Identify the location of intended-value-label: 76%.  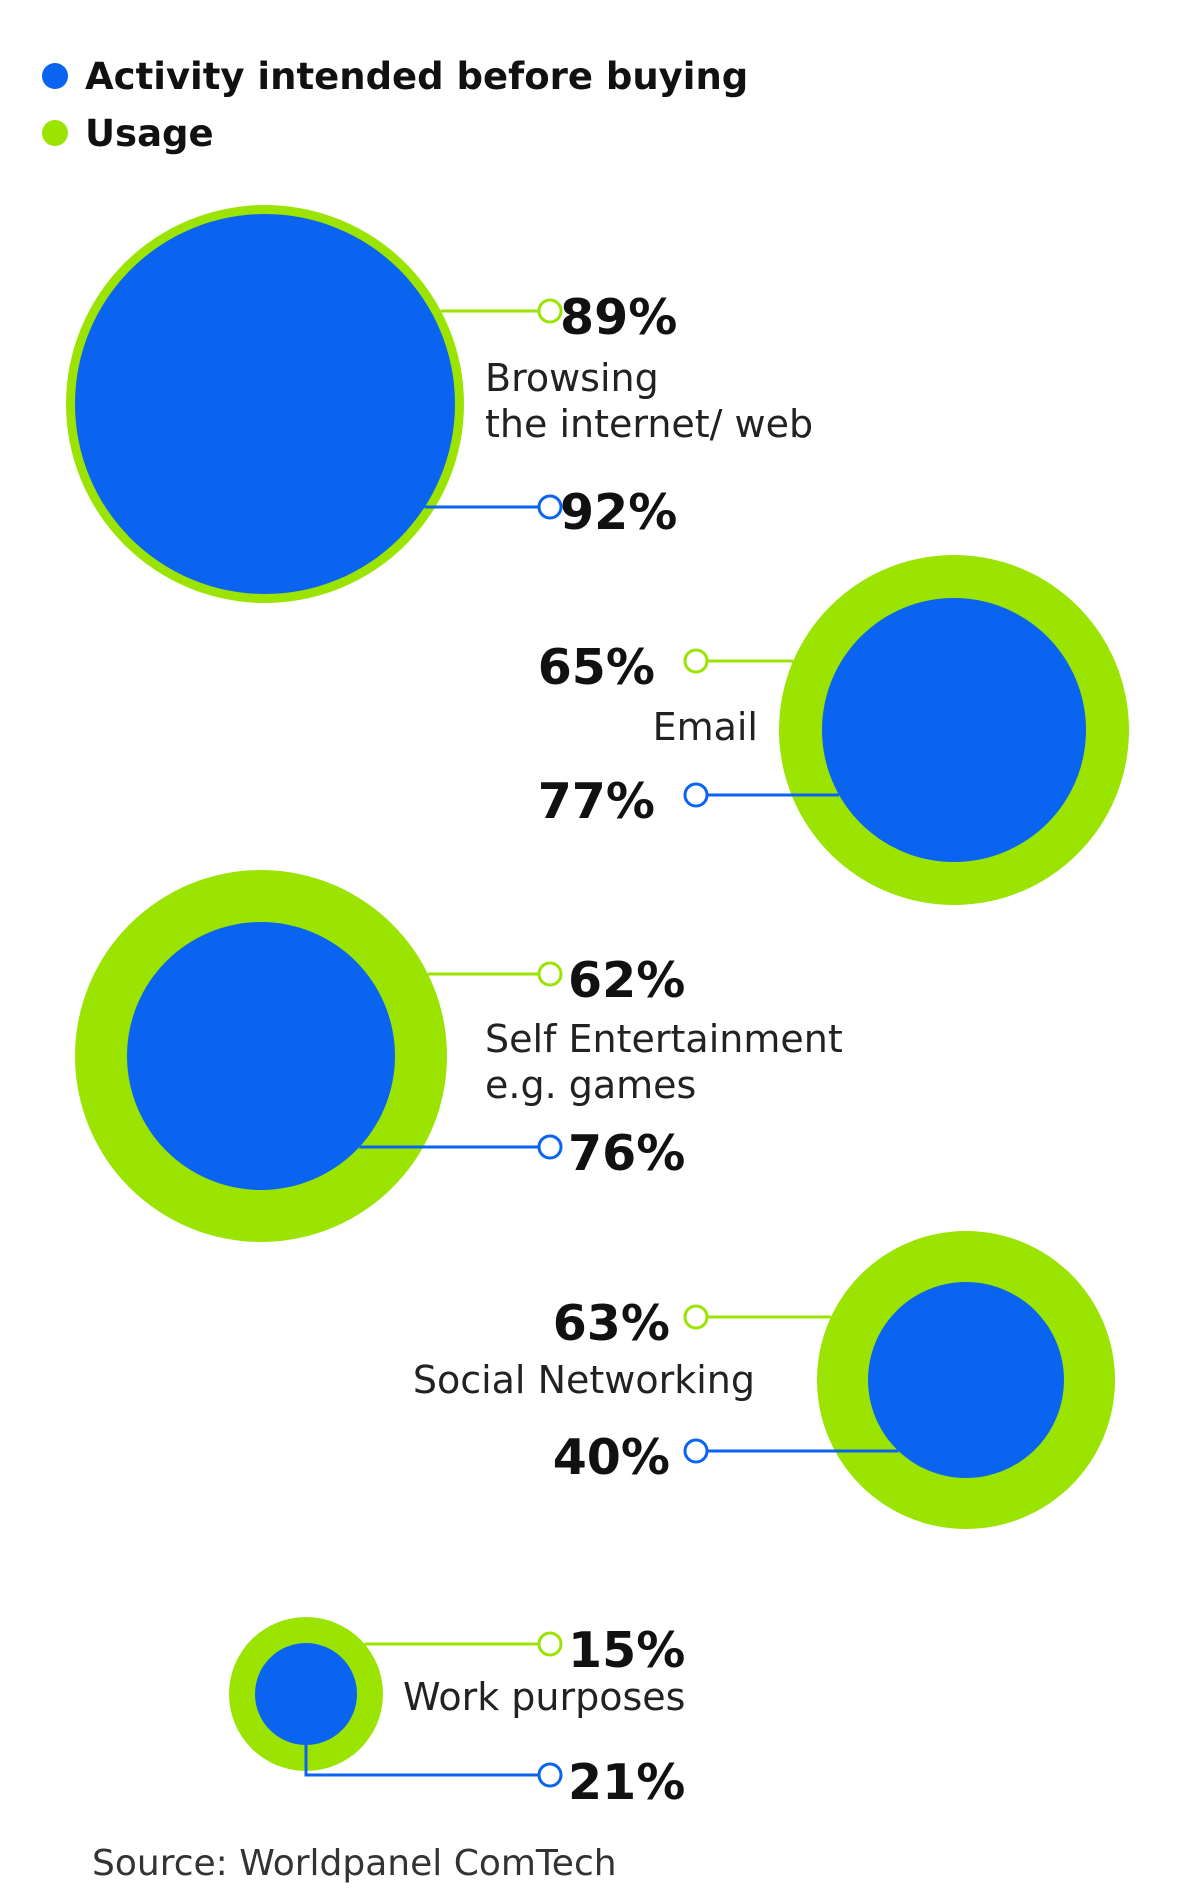
(626, 1153).